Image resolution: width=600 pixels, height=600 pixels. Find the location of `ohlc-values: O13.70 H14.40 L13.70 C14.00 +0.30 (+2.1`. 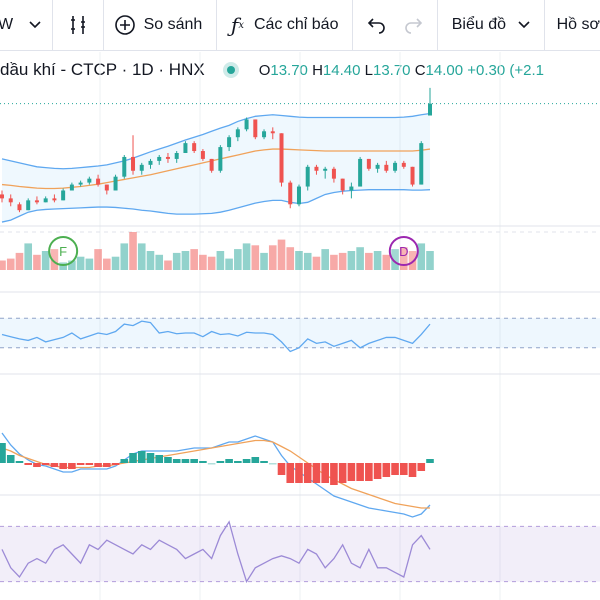

ohlc-values: O13.70 H14.40 L13.70 C14.00 +0.30 (+2.1 is located at coordinates (401, 70).